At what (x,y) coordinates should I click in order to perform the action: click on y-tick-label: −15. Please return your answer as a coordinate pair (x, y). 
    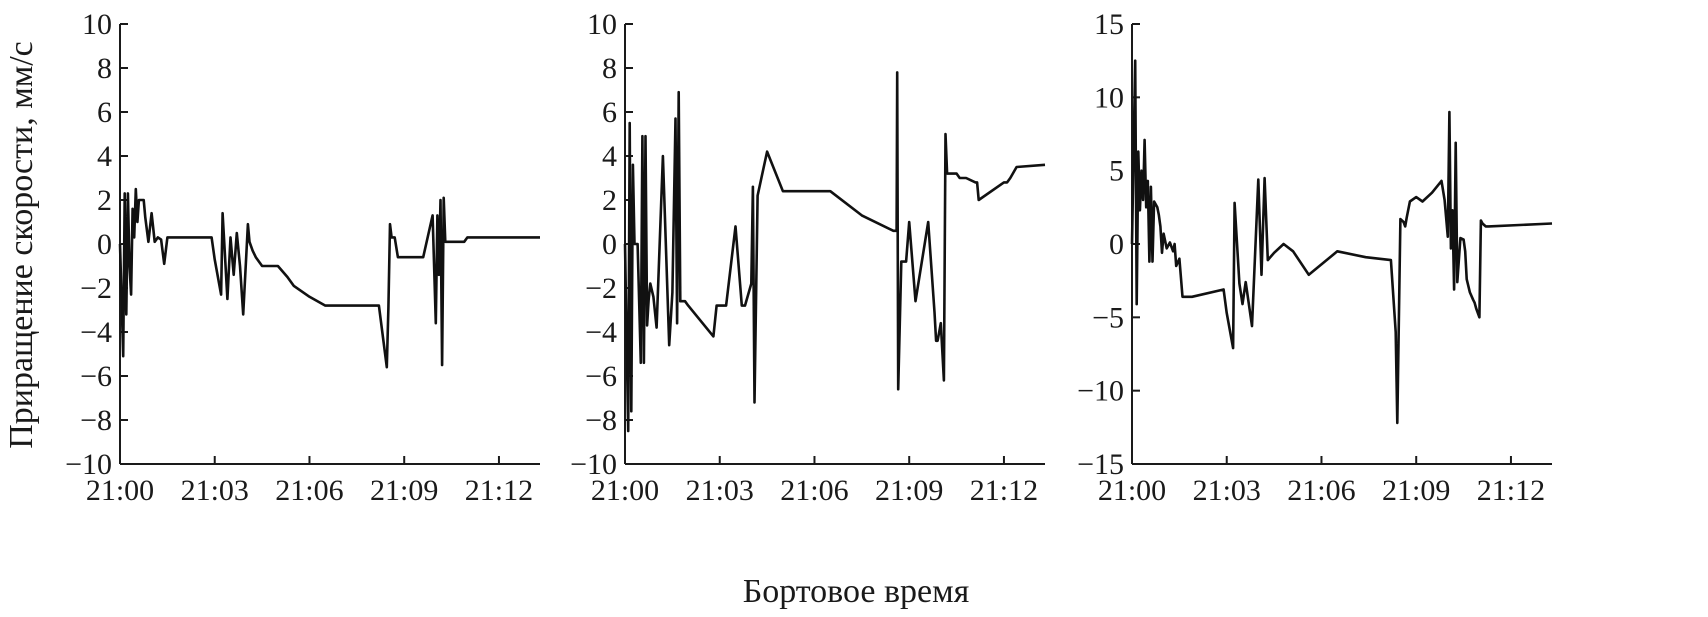
    Looking at the image, I should click on (1100, 464).